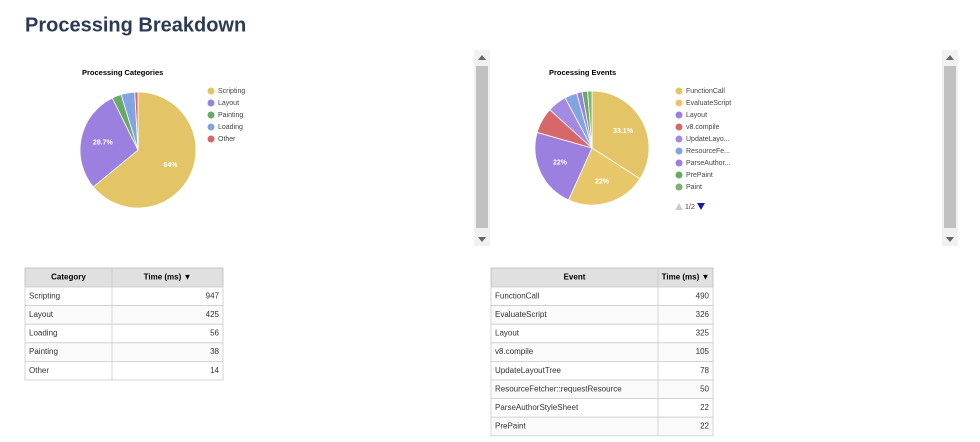  What do you see at coordinates (694, 187) in the screenshot?
I see `legend-label: Paint` at bounding box center [694, 187].